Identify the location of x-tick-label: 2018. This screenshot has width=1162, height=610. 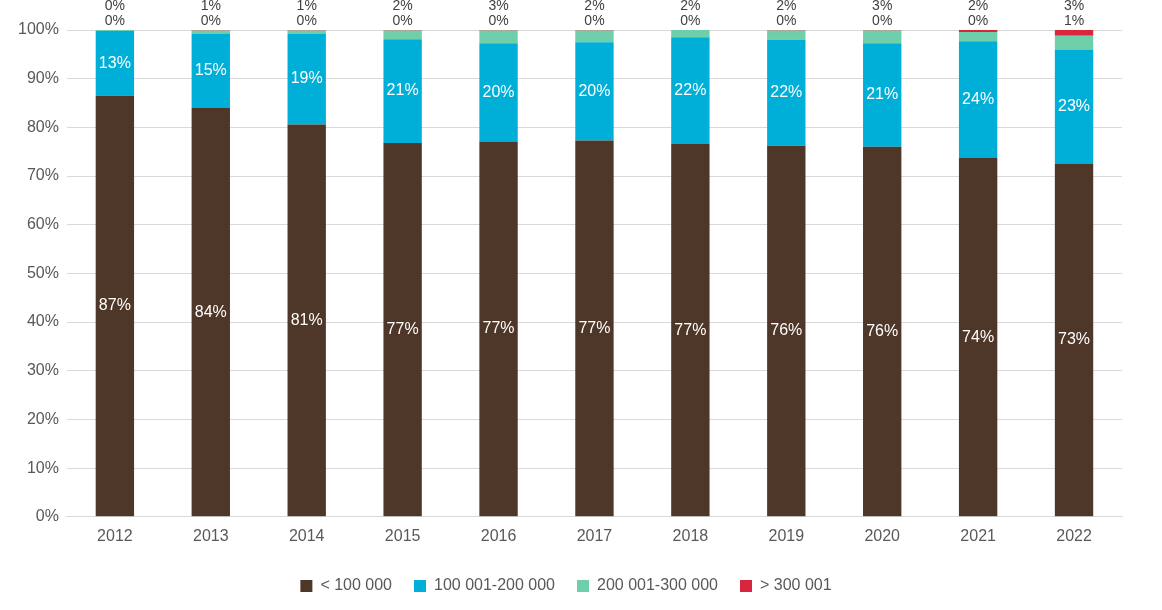
(690, 535).